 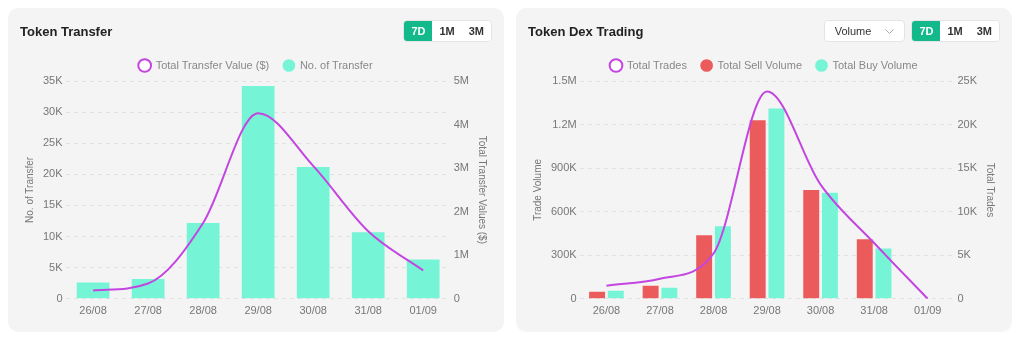 What do you see at coordinates (461, 123) in the screenshot?
I see `y2-tick-label: 4M` at bounding box center [461, 123].